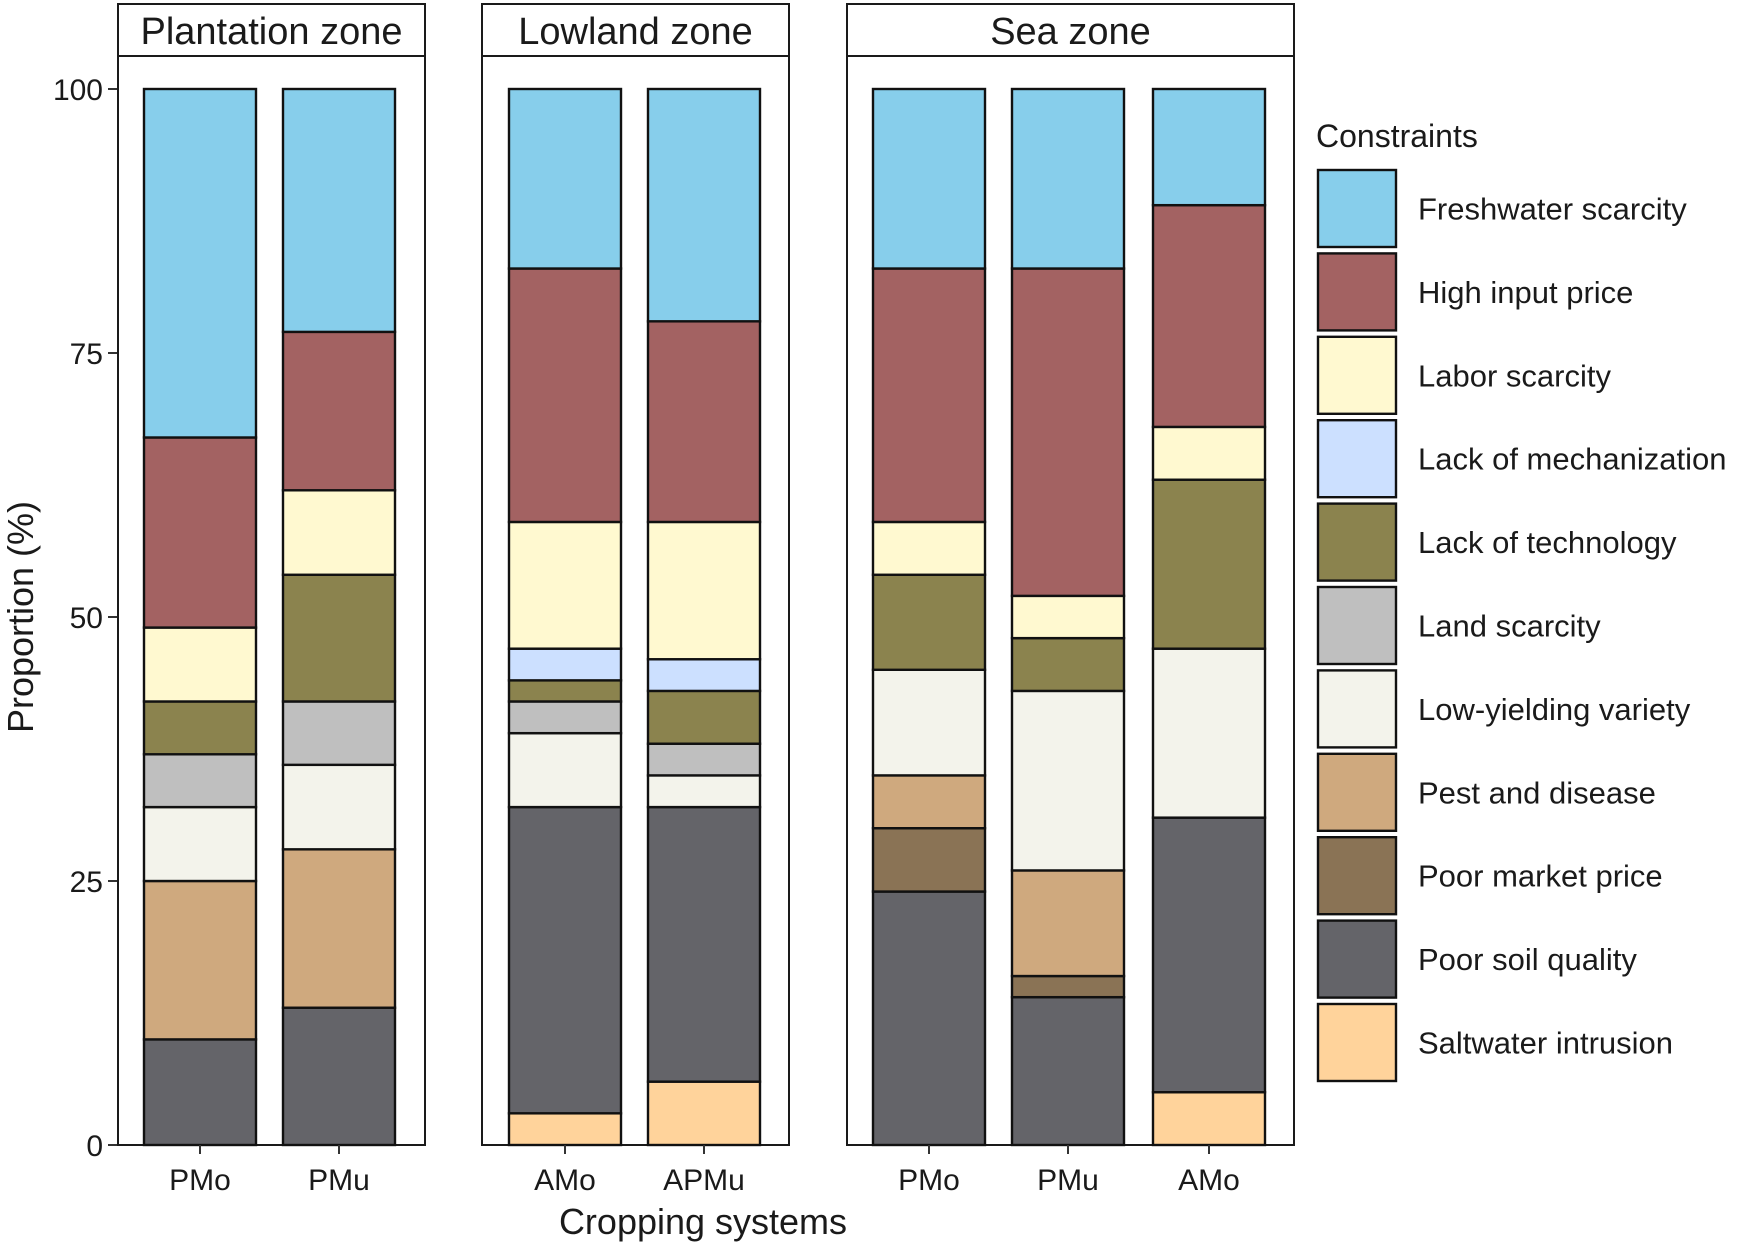 This screenshot has height=1246, width=1750. What do you see at coordinates (78, 90) in the screenshot?
I see `y-tick-label: 100` at bounding box center [78, 90].